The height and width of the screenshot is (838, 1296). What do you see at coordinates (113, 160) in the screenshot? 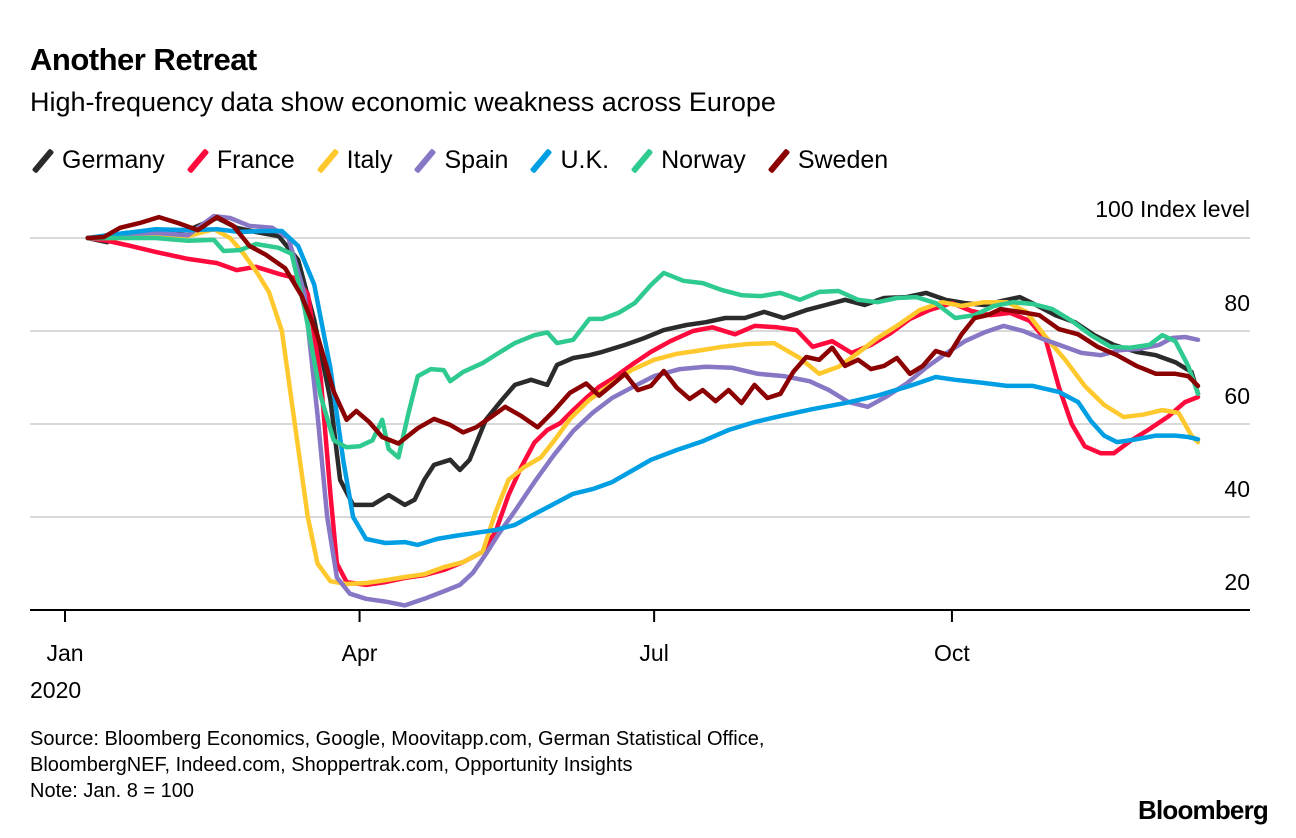
I see `legend-label-germany: Germany` at bounding box center [113, 160].